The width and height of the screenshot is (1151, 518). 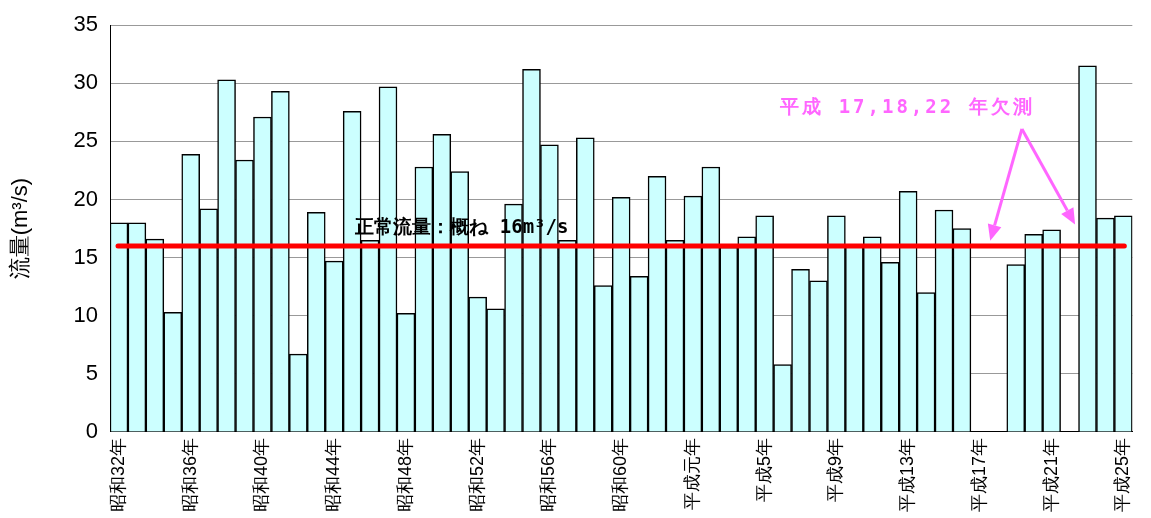 I want to click on x-tick-label: 昭和36年, so click(x=189, y=475).